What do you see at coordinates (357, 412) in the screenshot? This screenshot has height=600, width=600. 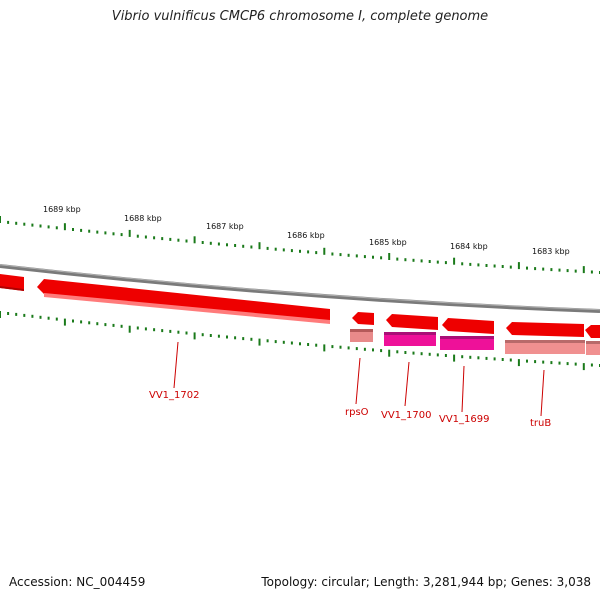 I see `gene-label-rpso: rpsO` at bounding box center [357, 412].